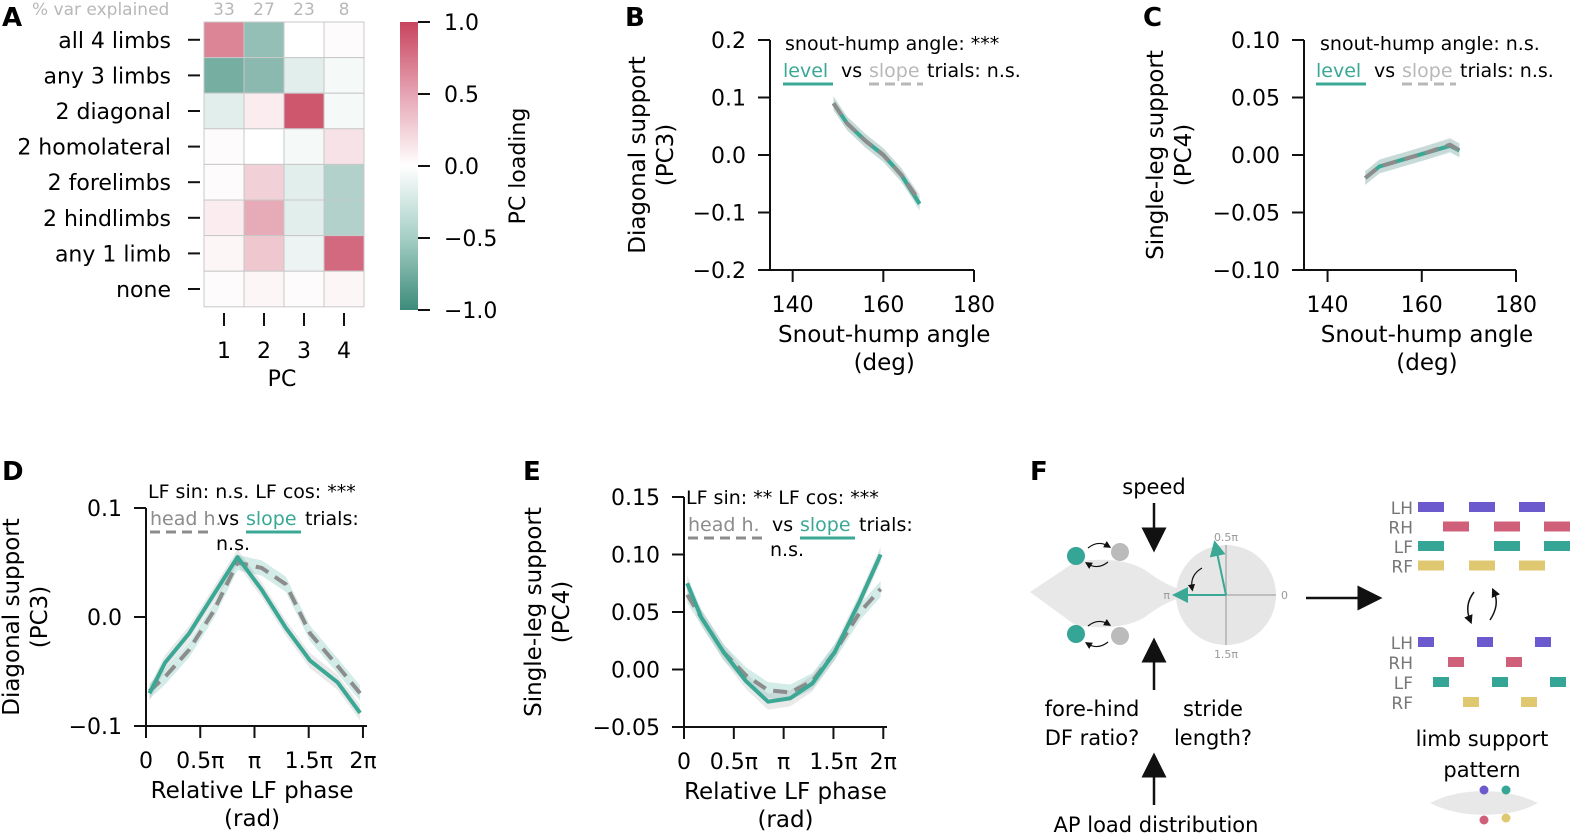 This screenshot has width=1583, height=840. What do you see at coordinates (1403, 684) in the screenshot?
I see `limb-label: LF` at bounding box center [1403, 684].